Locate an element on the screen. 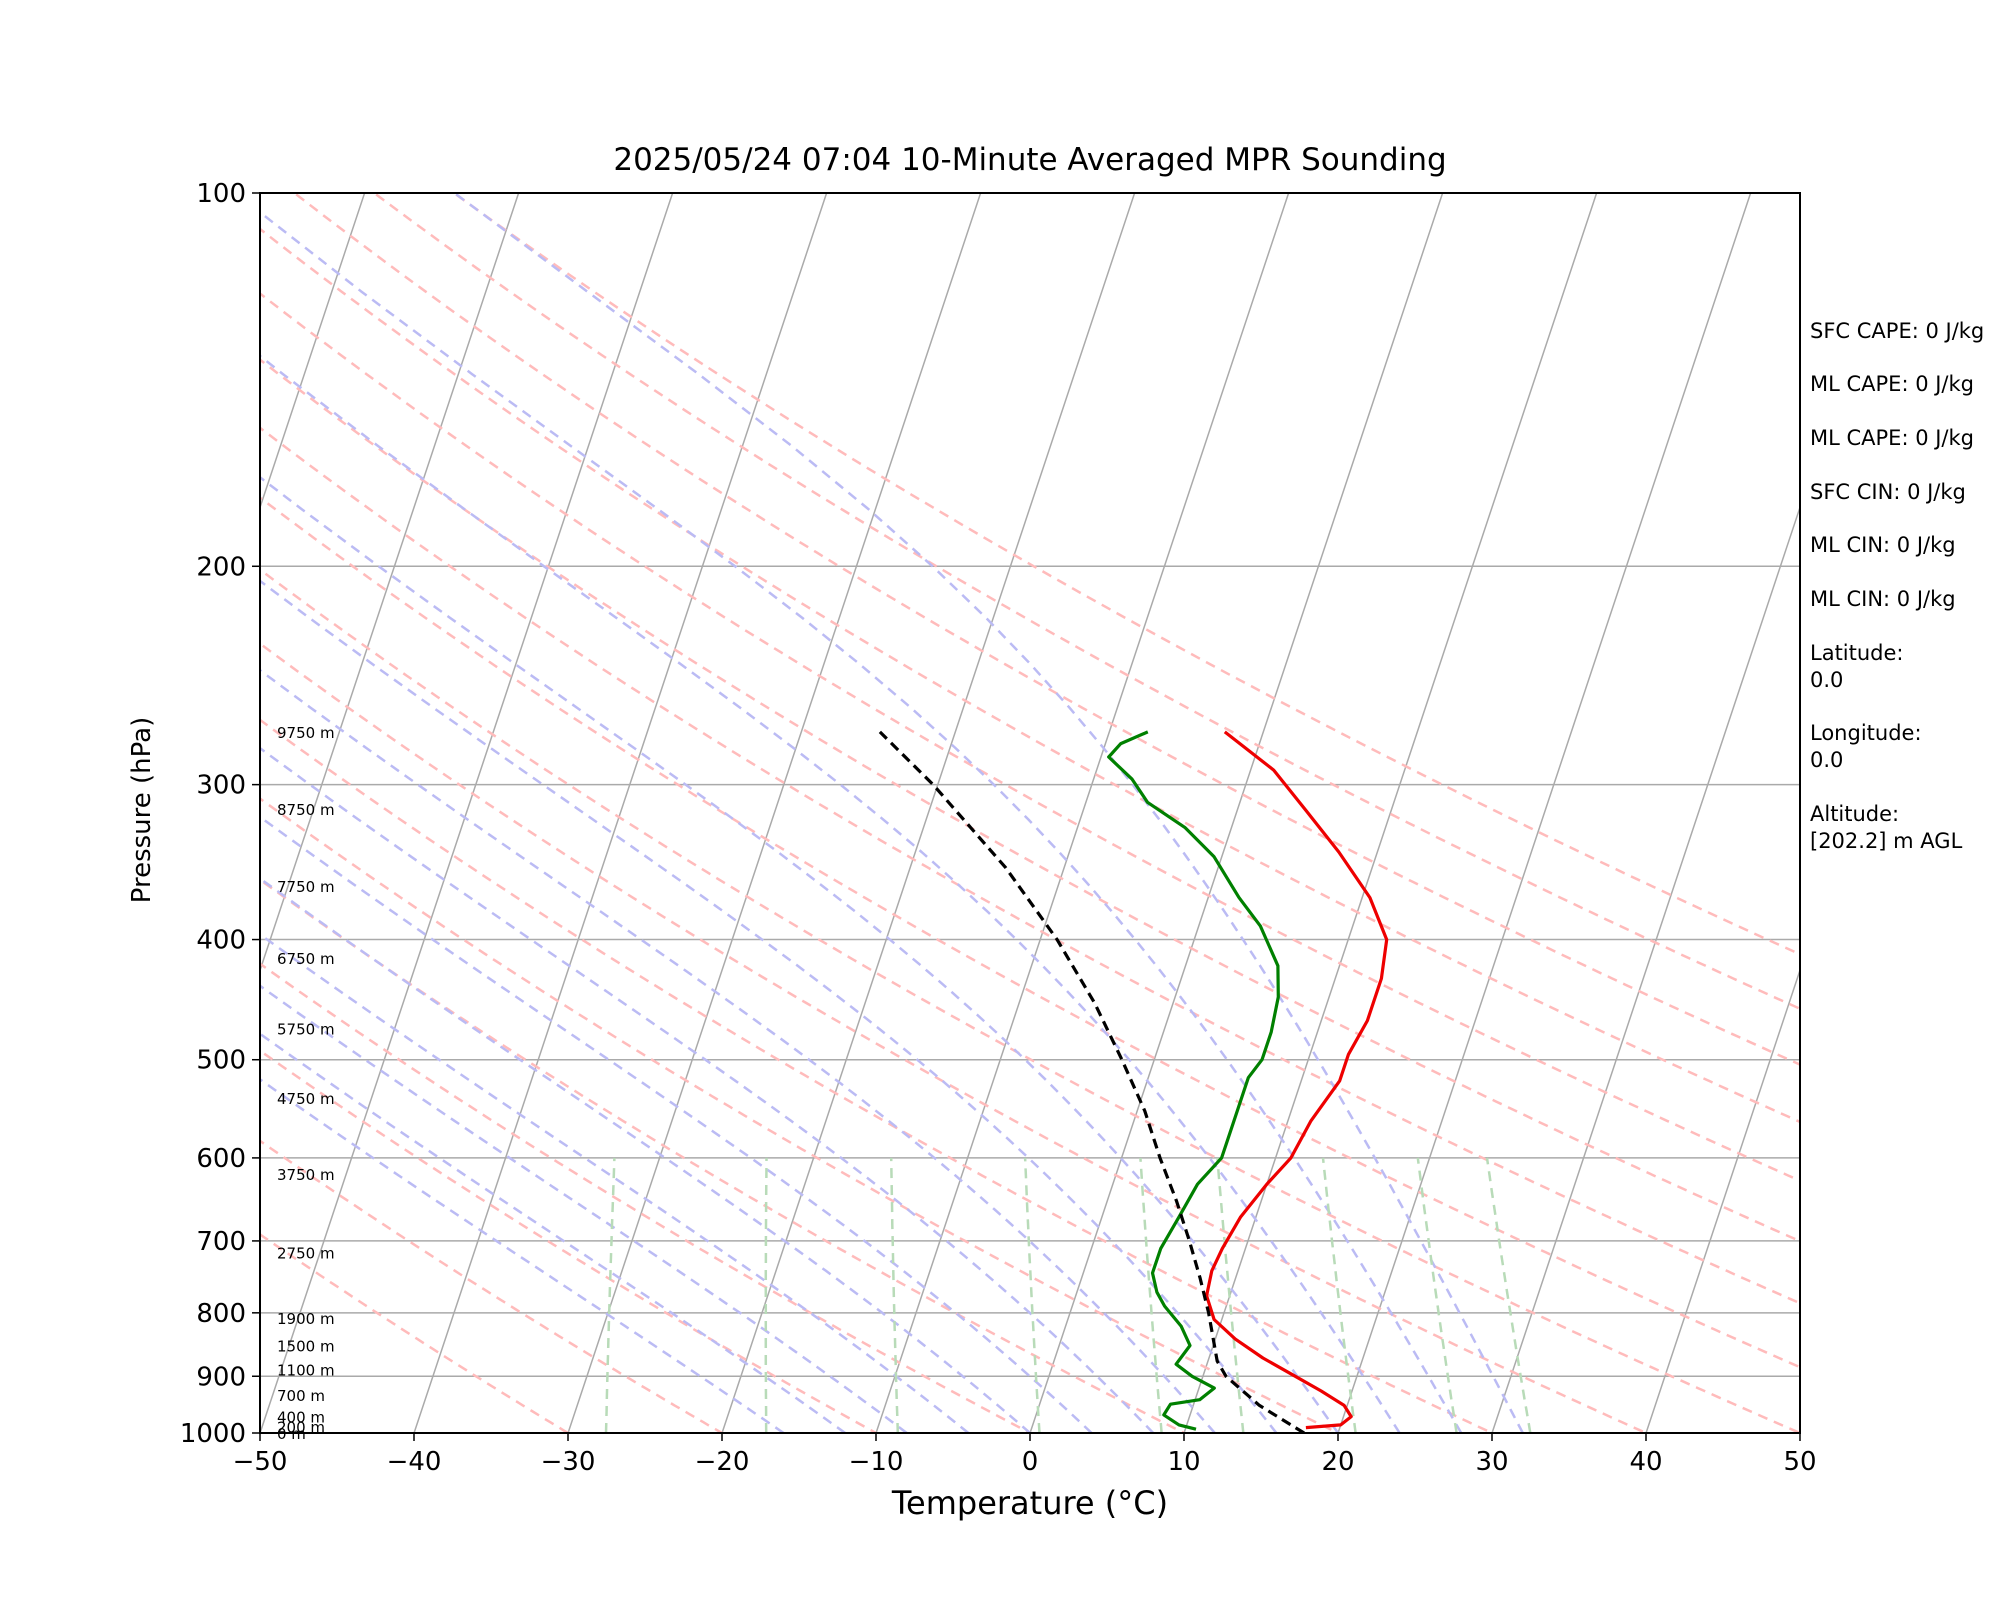 The height and width of the screenshot is (1600, 2000). x-tick-label: 20 is located at coordinates (1337, 1462).